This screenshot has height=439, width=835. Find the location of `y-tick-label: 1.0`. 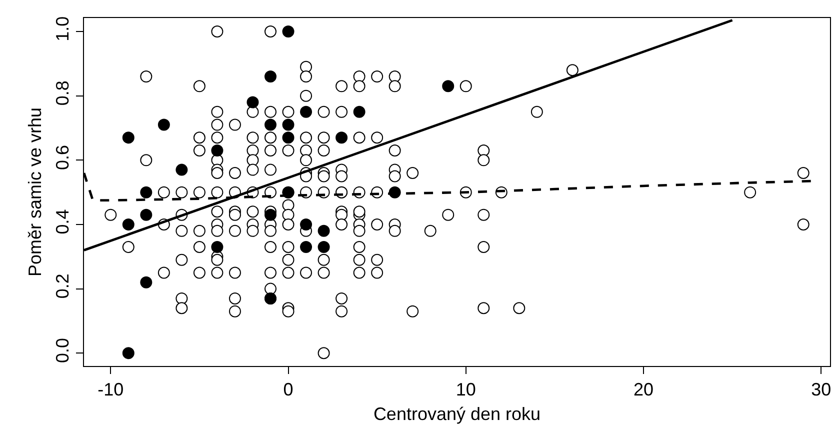

y-tick-label: 1.0 is located at coordinates (62, 29).